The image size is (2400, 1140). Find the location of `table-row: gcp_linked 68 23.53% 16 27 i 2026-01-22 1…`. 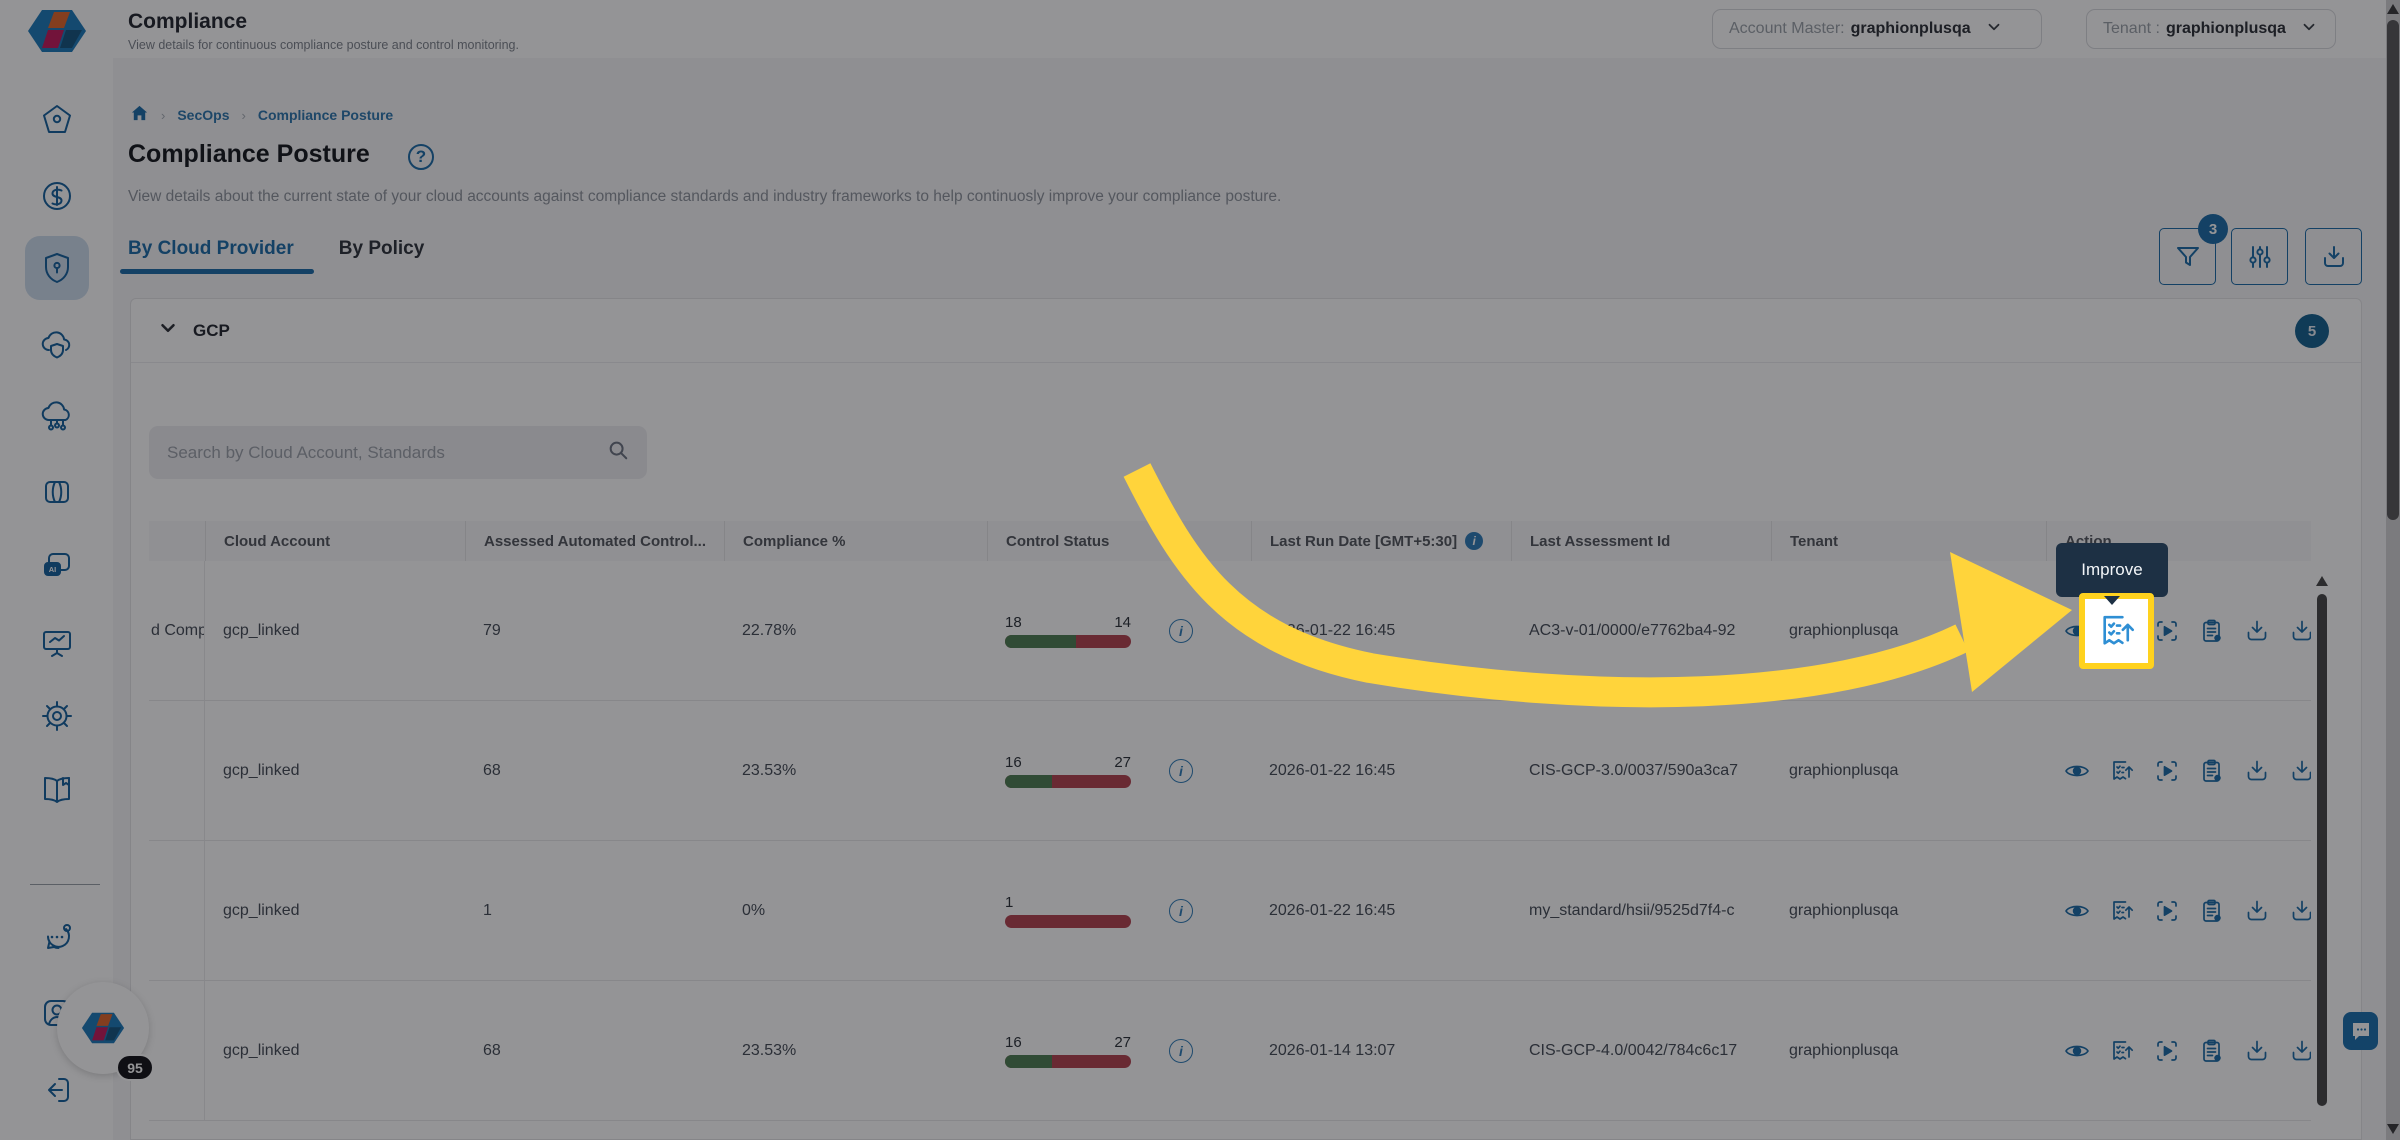

table-row: gcp_linked 68 23.53% 16 27 i 2026-01-22 1… is located at coordinates (1230, 771).